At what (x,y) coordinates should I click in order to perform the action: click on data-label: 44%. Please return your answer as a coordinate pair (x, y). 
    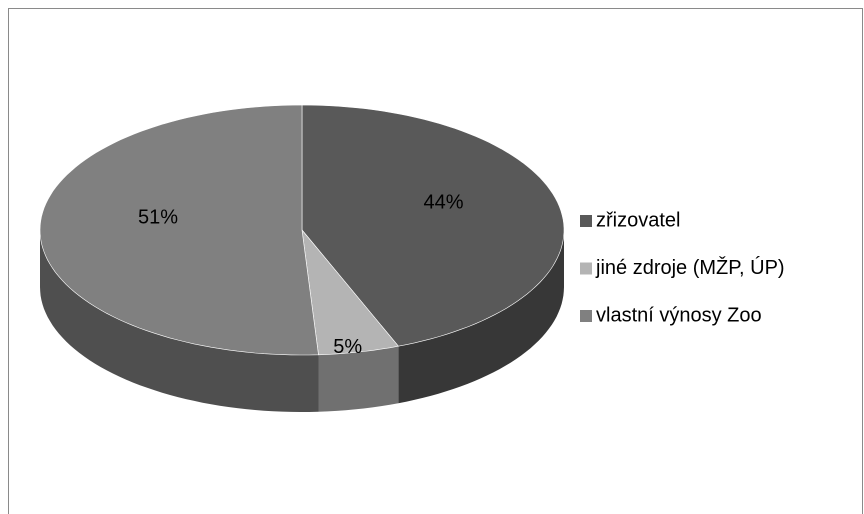
    Looking at the image, I should click on (444, 202).